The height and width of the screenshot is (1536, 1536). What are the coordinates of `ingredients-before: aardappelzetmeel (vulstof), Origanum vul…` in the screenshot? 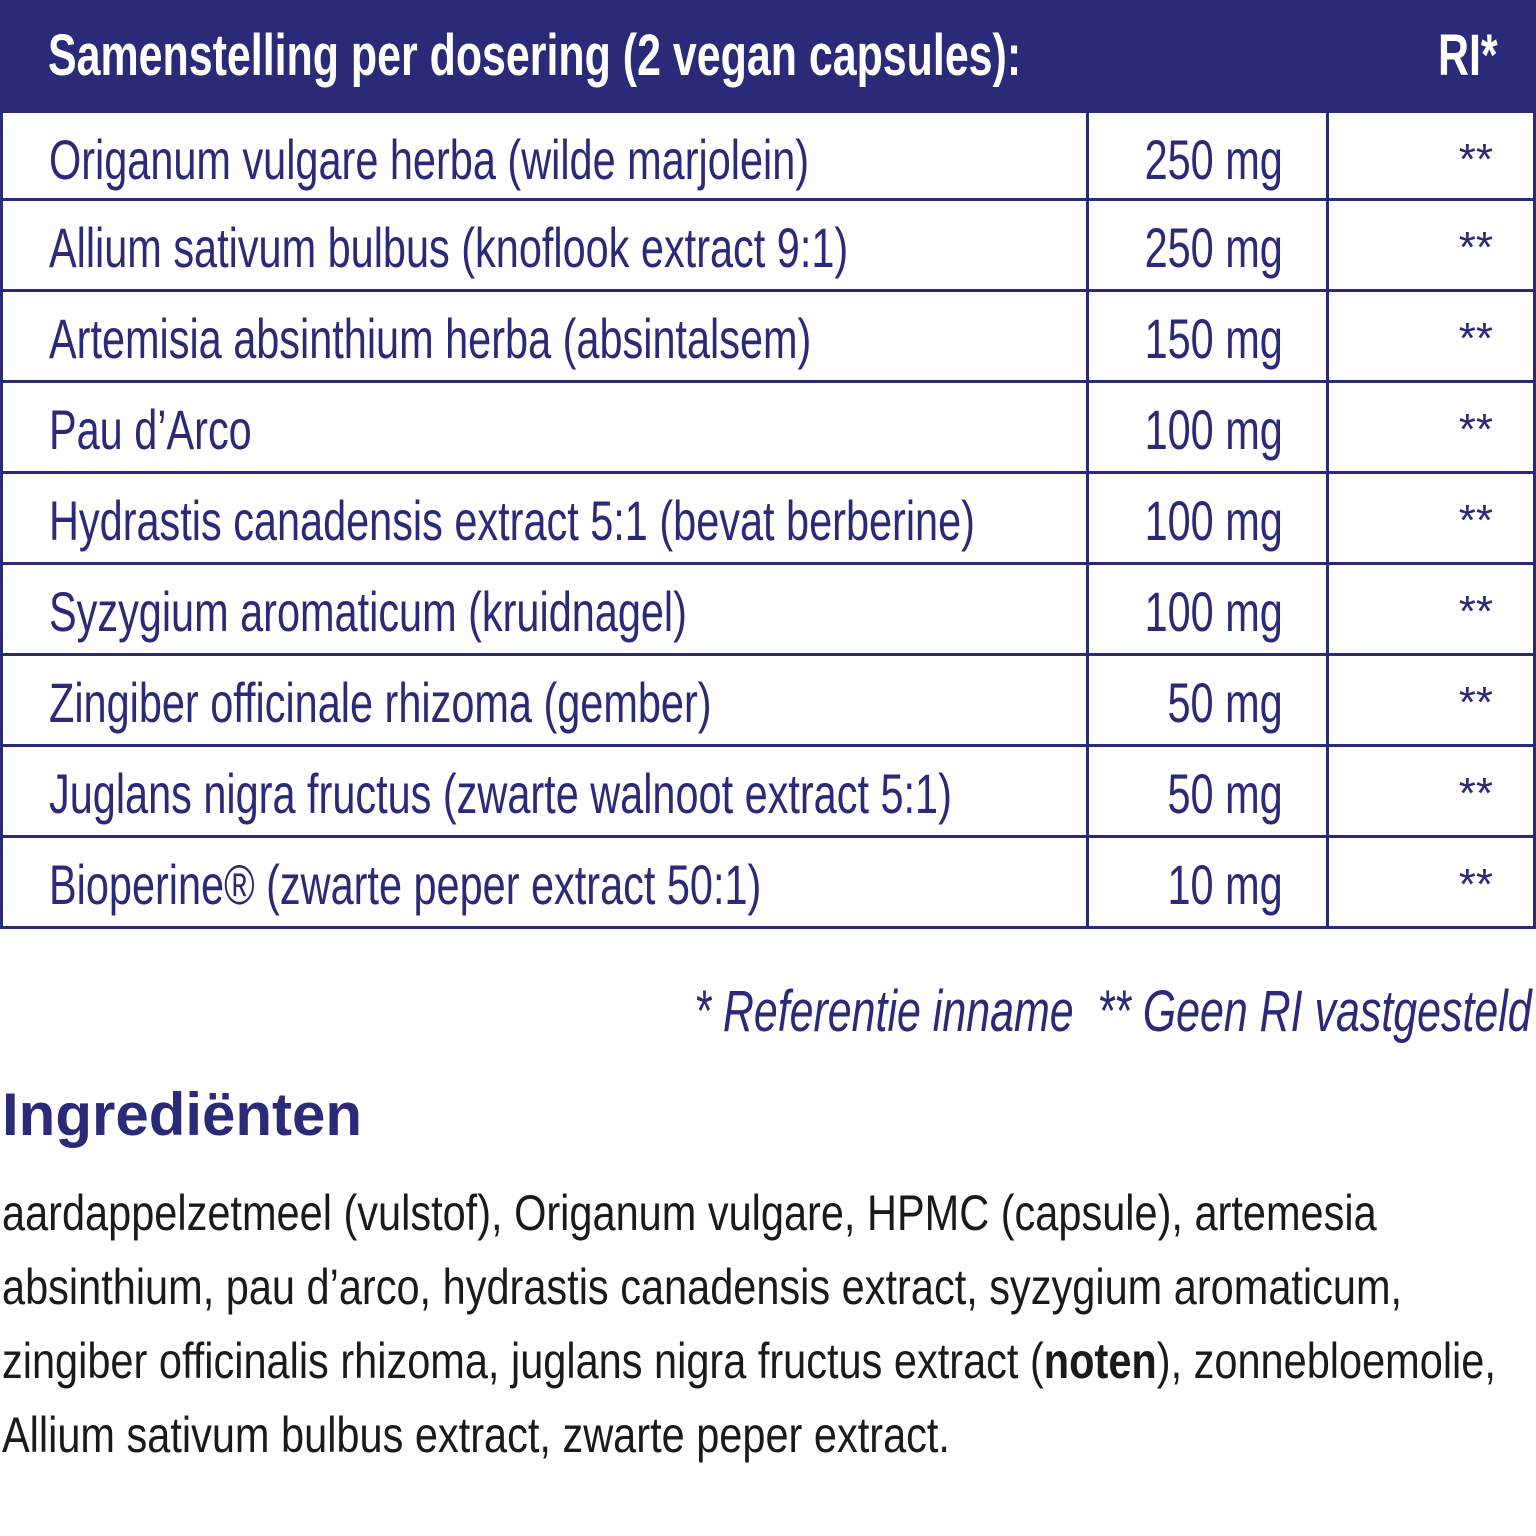 It's located at (702, 1287).